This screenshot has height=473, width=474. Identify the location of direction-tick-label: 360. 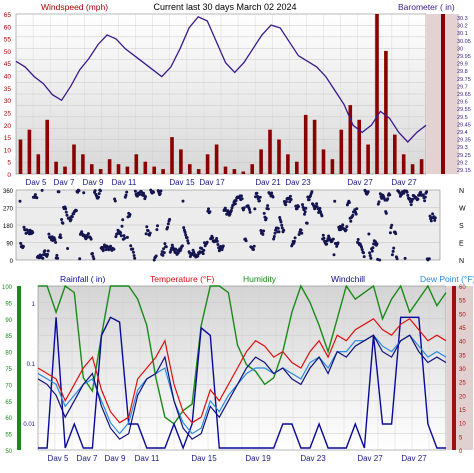
(8, 192).